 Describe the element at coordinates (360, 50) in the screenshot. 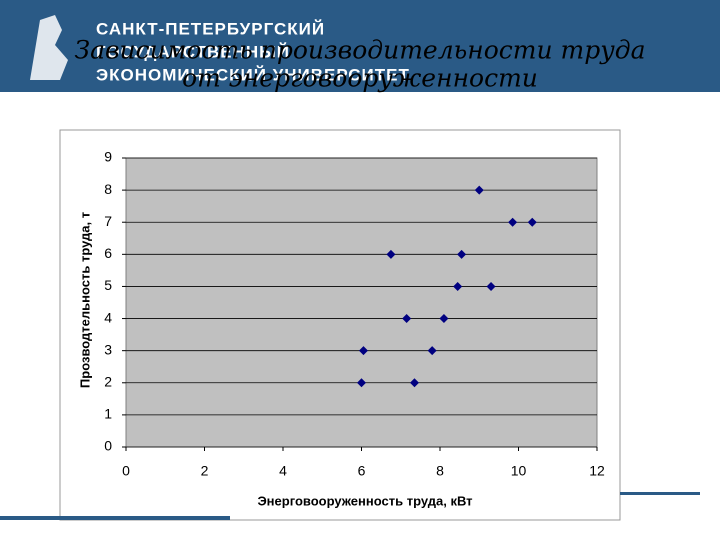

I see `slide-title: Зависимость производительности труда` at that location.